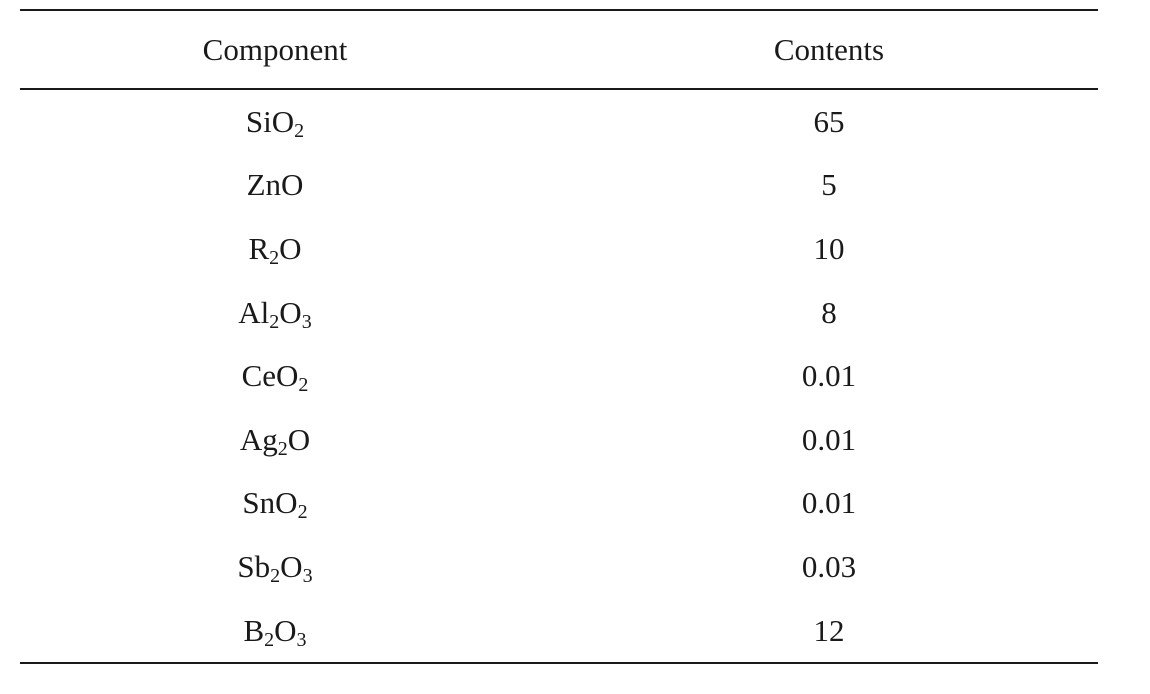  I want to click on table-row: ZnO 5, so click(559, 186).